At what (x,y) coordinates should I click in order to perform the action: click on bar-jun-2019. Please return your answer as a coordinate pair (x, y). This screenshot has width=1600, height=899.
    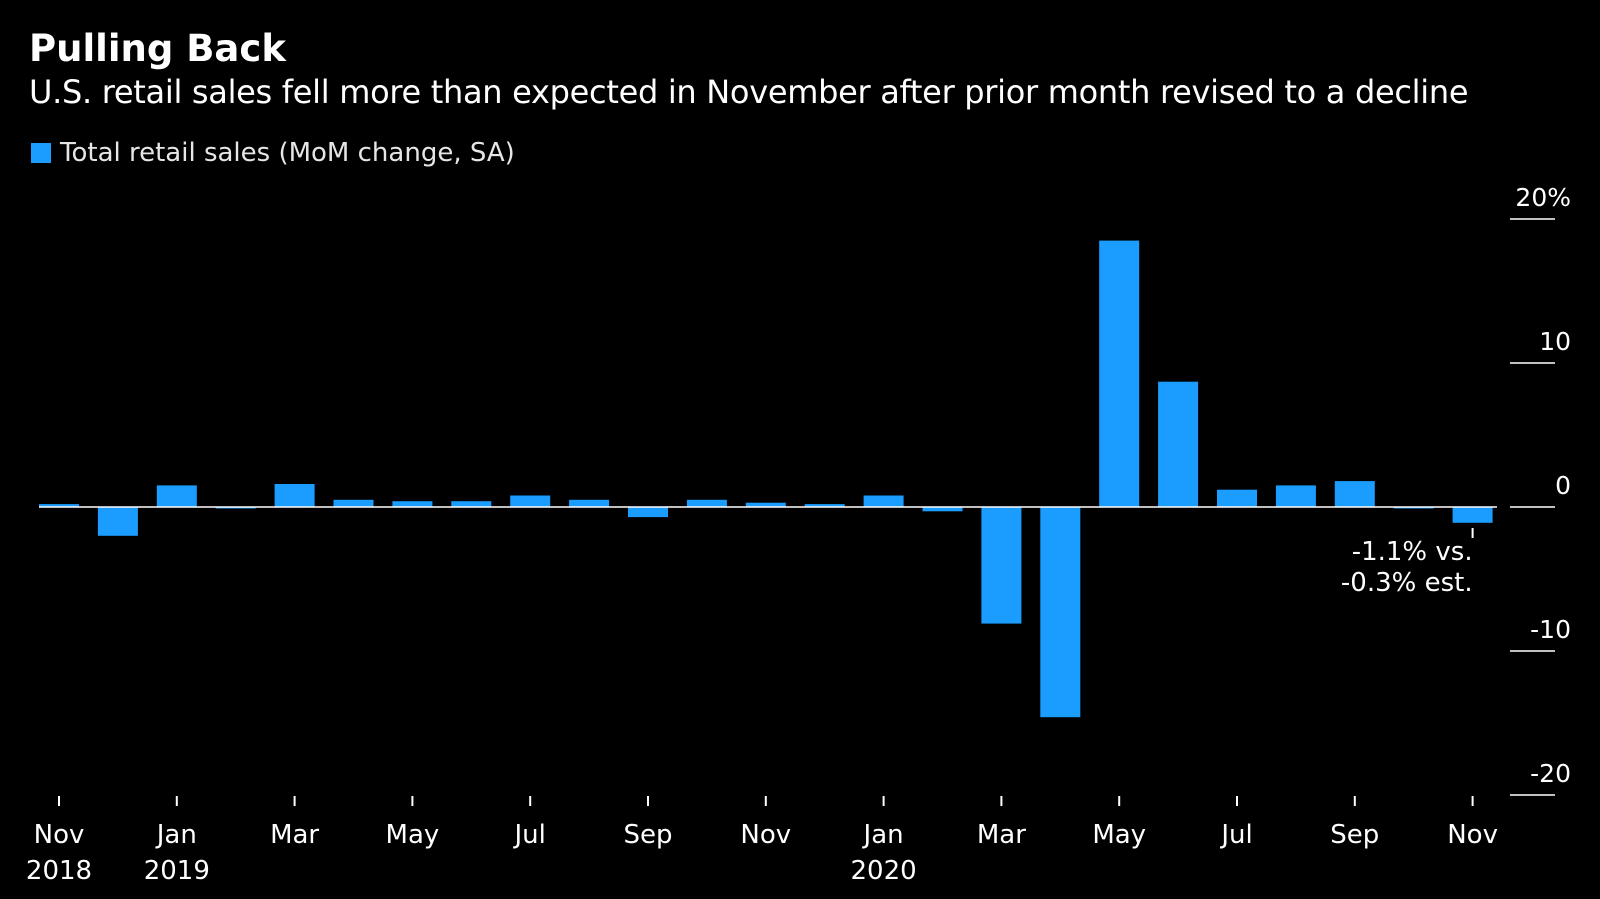
    Looking at the image, I should click on (471, 504).